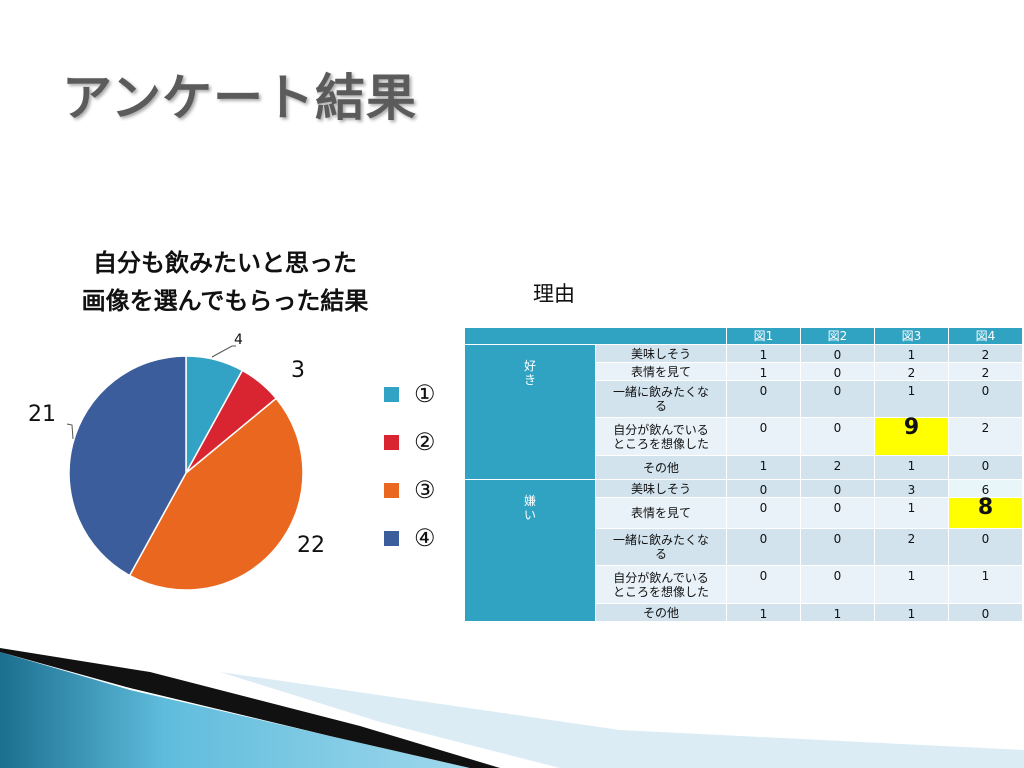 The image size is (1024, 768). What do you see at coordinates (238, 340) in the screenshot?
I see `pie-data-label: 4` at bounding box center [238, 340].